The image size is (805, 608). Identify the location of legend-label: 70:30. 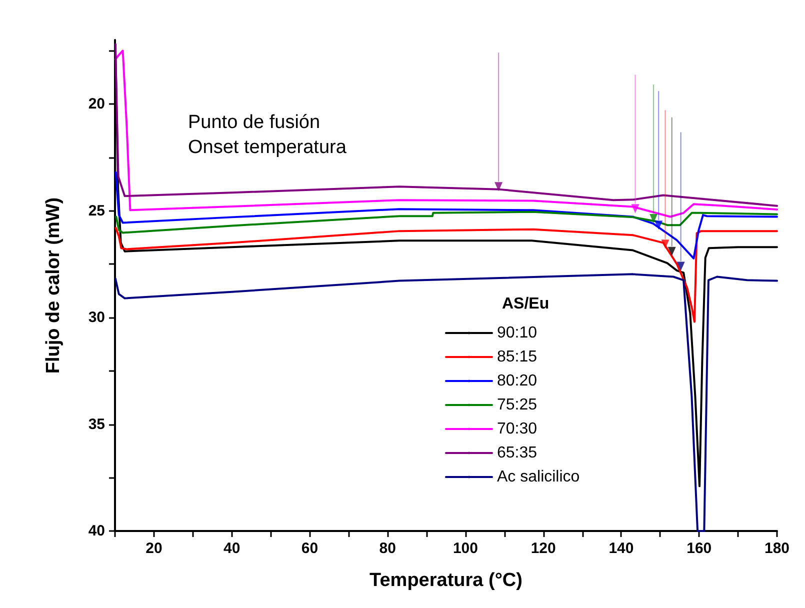
(517, 429).